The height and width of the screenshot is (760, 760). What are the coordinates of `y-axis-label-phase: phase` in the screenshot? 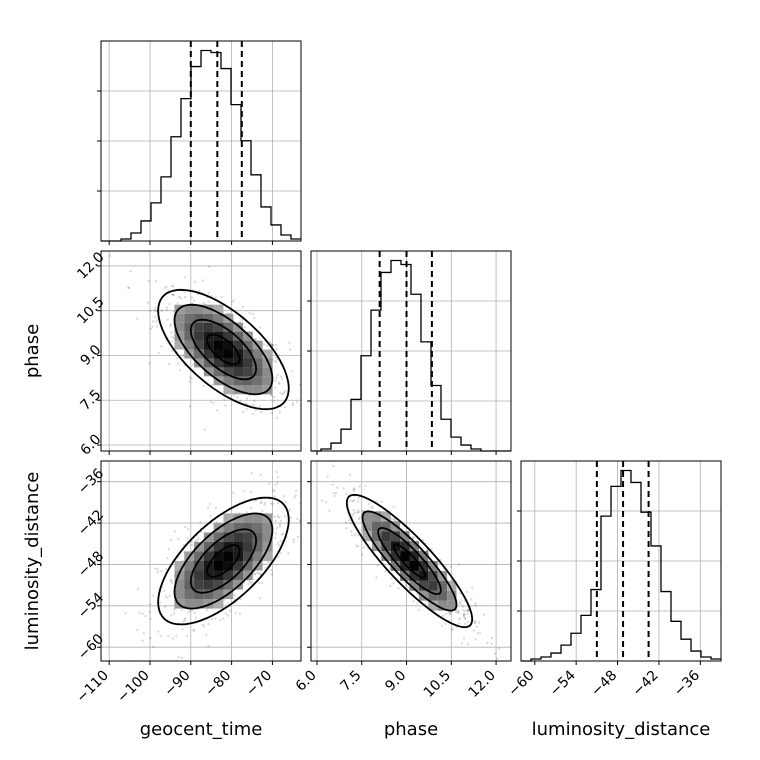 It's located at (32, 351).